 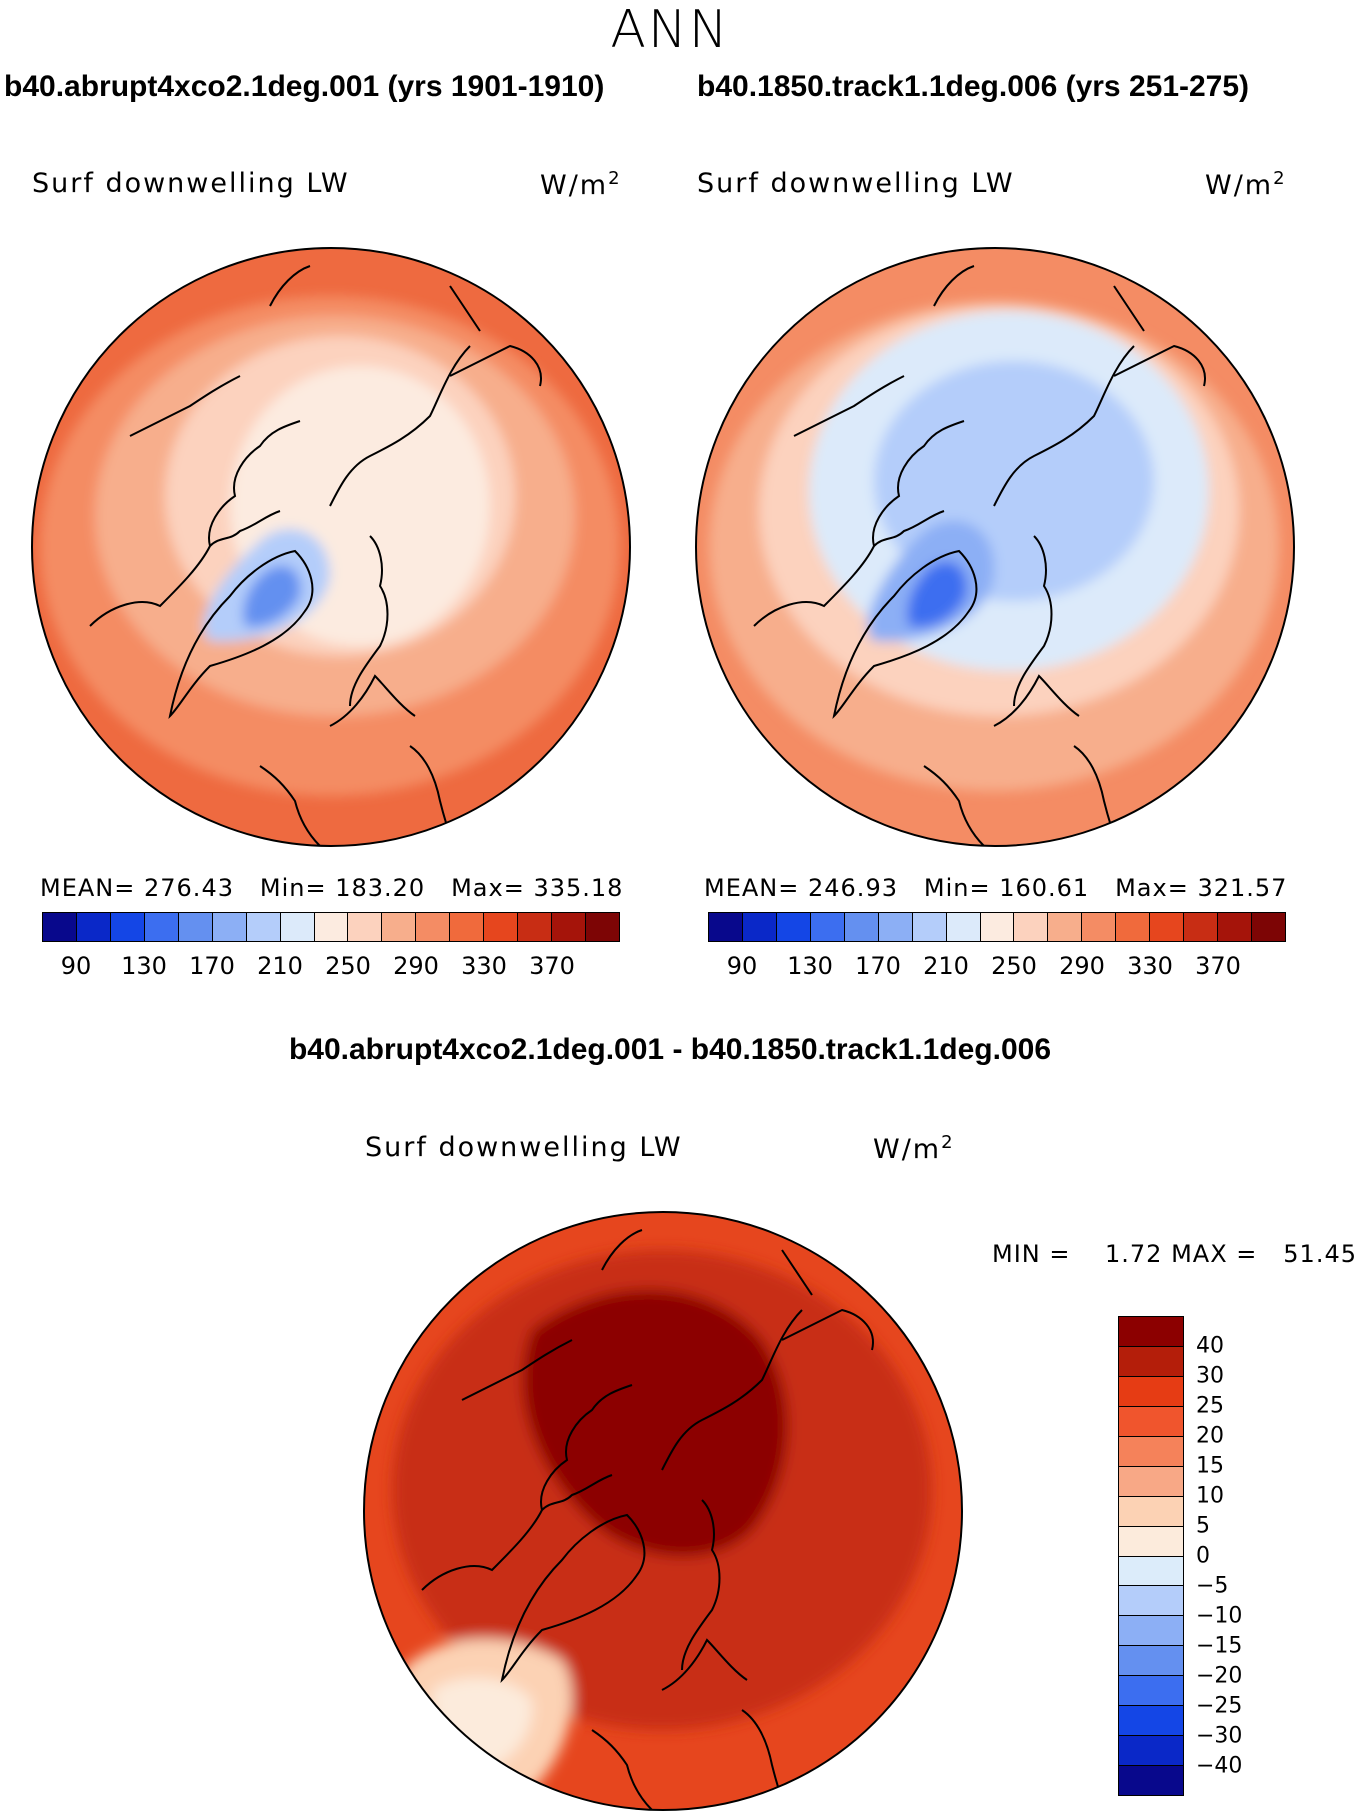 I want to click on colorbar-tick-label: 25, so click(x=1210, y=1406).